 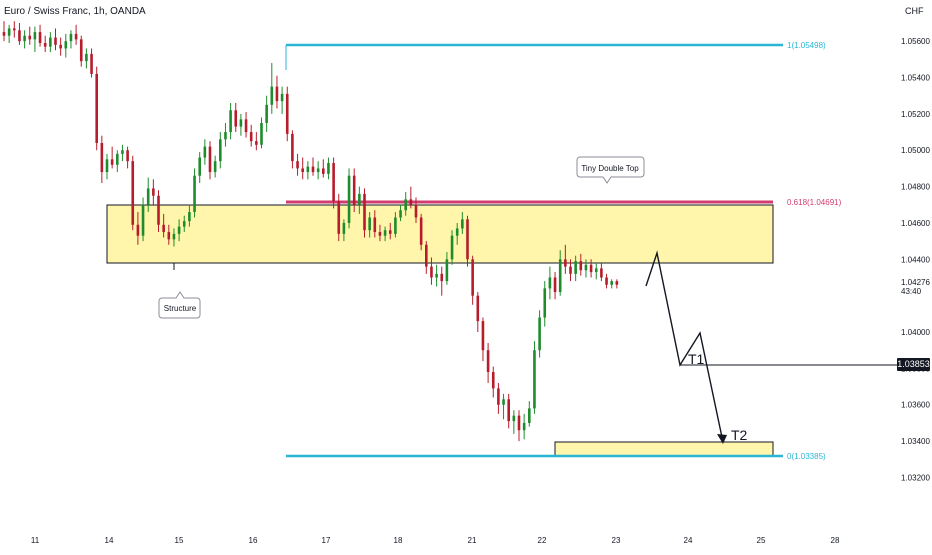 What do you see at coordinates (739, 435) in the screenshot?
I see `target-2-label: T2` at bounding box center [739, 435].